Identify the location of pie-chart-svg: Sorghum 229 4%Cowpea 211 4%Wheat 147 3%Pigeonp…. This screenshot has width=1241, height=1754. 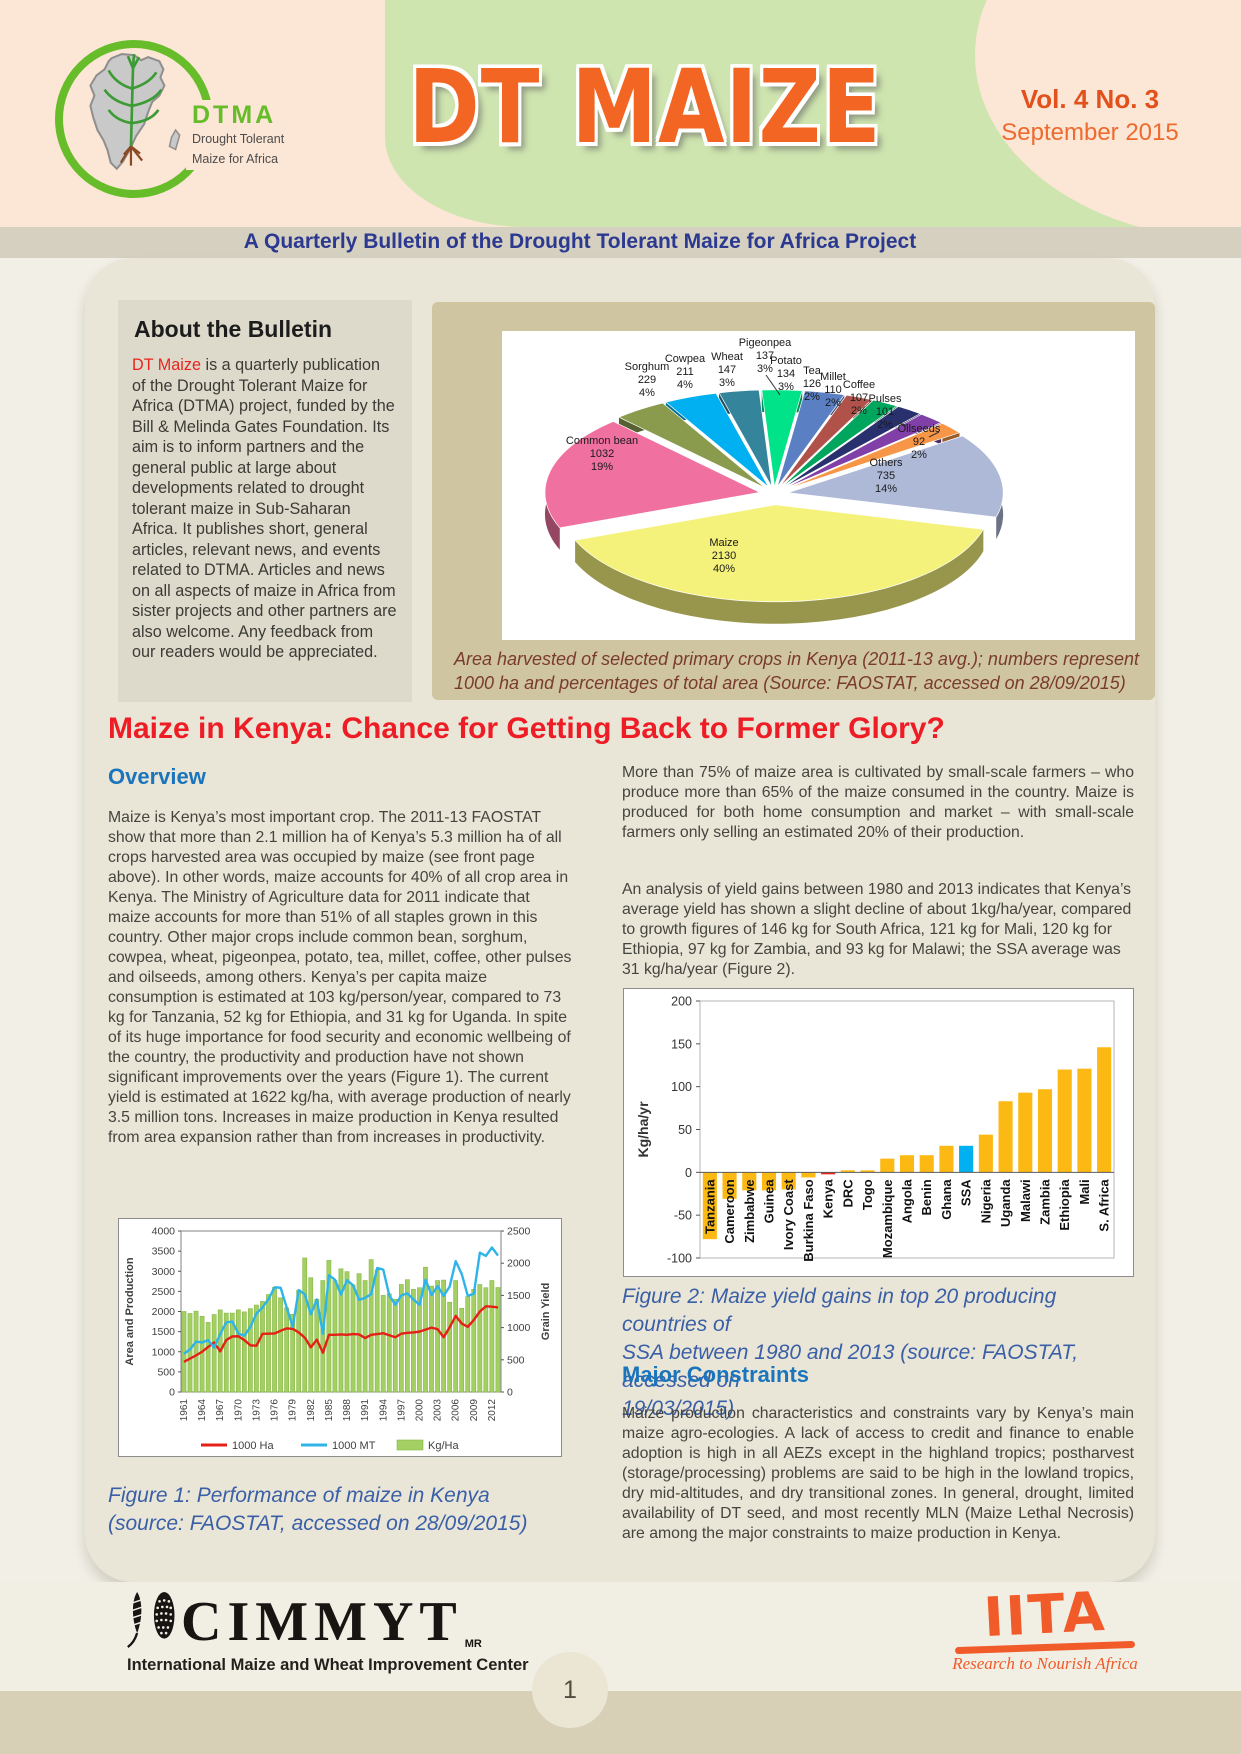
(774, 480).